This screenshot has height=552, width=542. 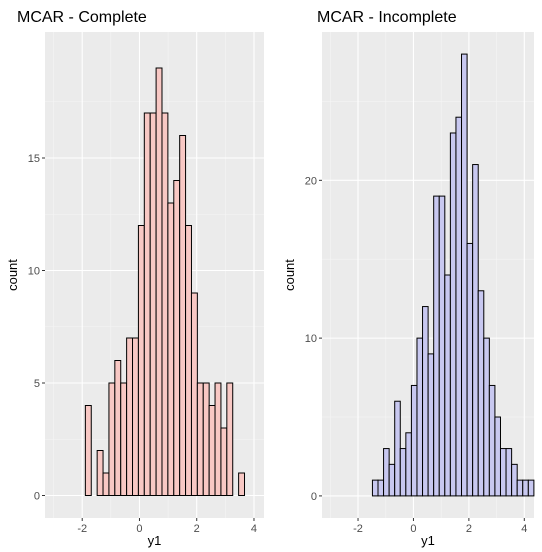 What do you see at coordinates (387, 17) in the screenshot?
I see `chart-title: MCAR - Incomplete` at bounding box center [387, 17].